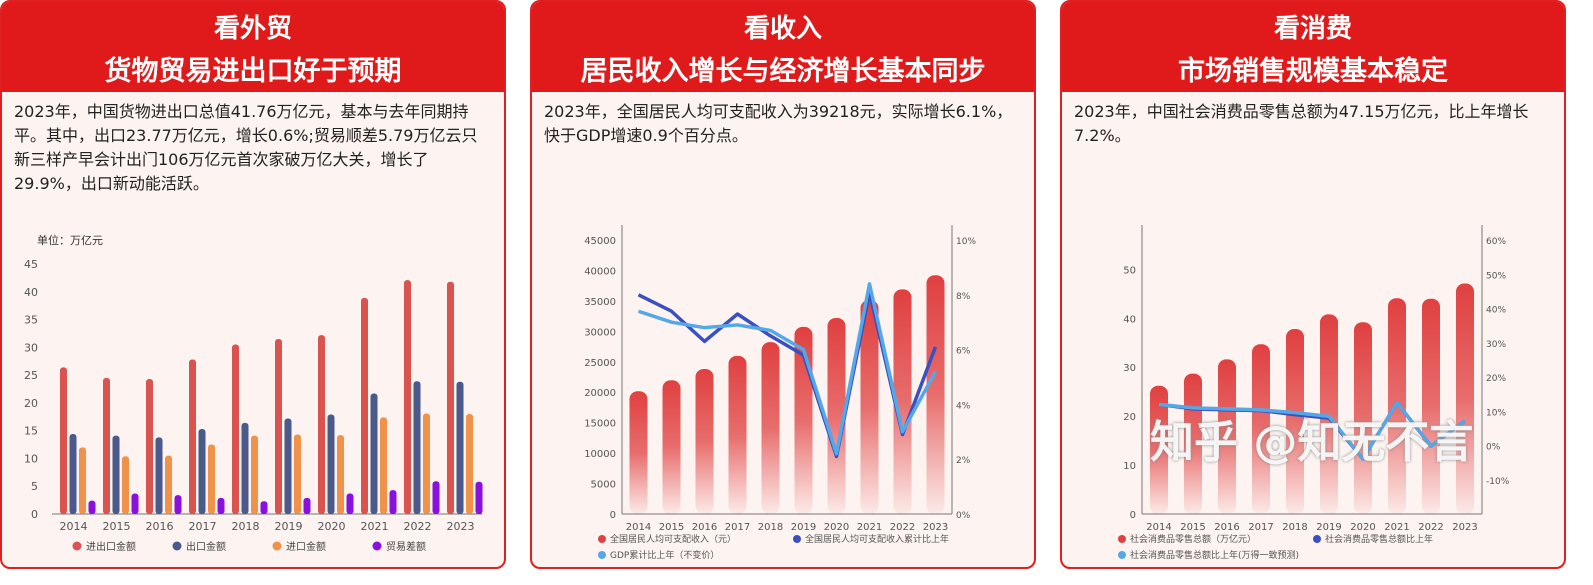 The height and width of the screenshot is (585, 1593). I want to click on y2-tick-label: 20%, so click(1496, 379).